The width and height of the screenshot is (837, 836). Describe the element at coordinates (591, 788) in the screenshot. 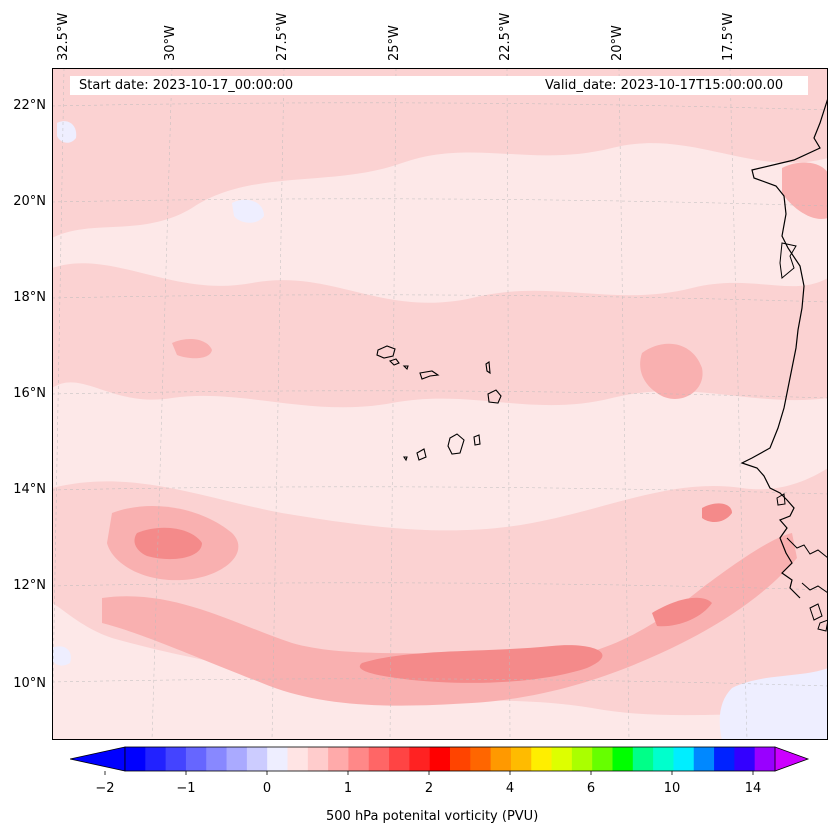

I see `colorbar-tick-label: 6` at that location.